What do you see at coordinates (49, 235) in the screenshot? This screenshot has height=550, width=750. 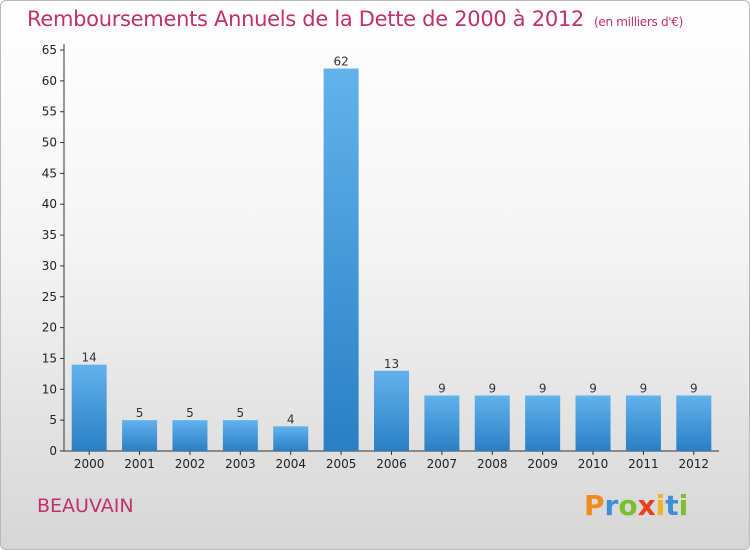 I see `y-tick-label: 35` at bounding box center [49, 235].